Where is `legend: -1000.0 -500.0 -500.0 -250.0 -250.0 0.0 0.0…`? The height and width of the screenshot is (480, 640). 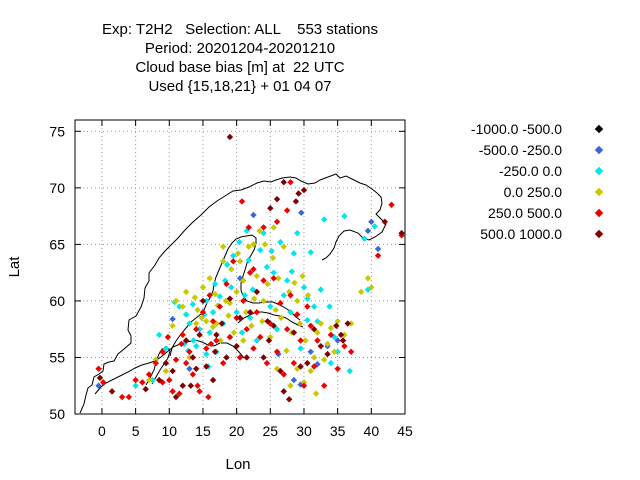
legend: -1000.0 -500.0 -500.0 -250.0 -250.0 0.0 0.0… is located at coordinates (530, 183).